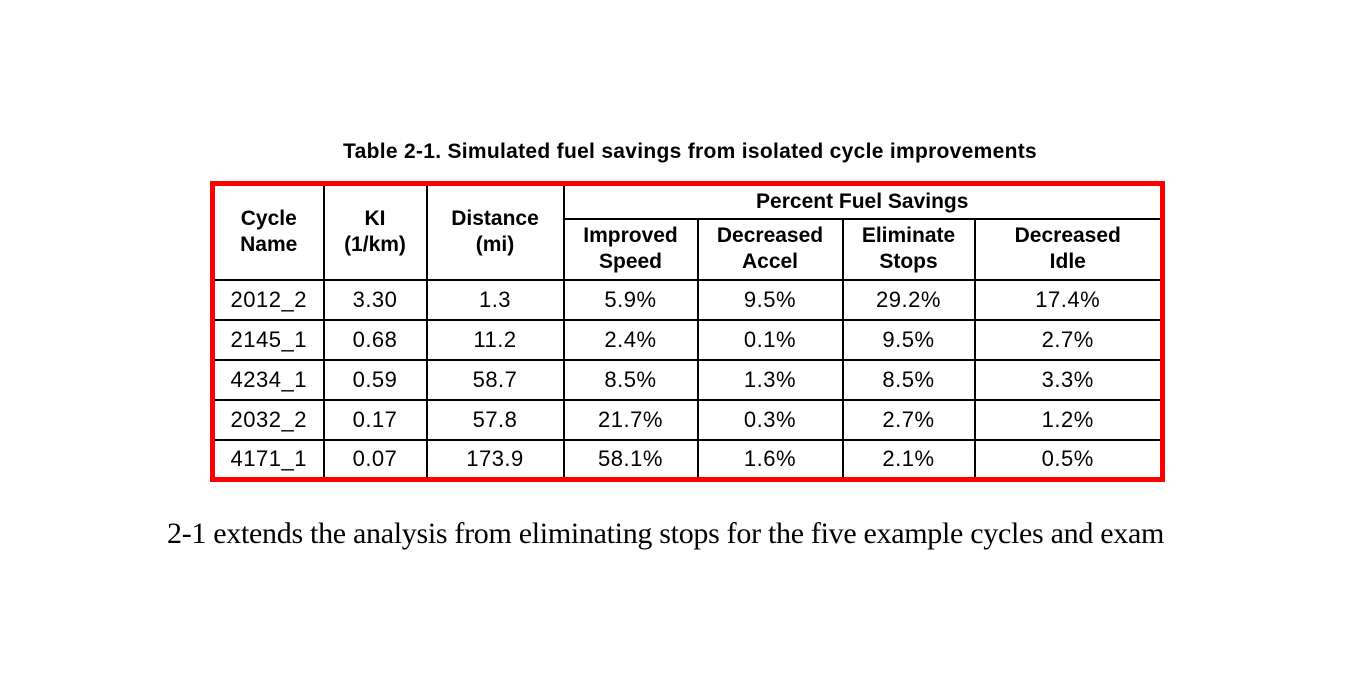  What do you see at coordinates (863, 201) in the screenshot?
I see `col-group-header-percent-fuel-savings: Percent Fuel Savings` at bounding box center [863, 201].